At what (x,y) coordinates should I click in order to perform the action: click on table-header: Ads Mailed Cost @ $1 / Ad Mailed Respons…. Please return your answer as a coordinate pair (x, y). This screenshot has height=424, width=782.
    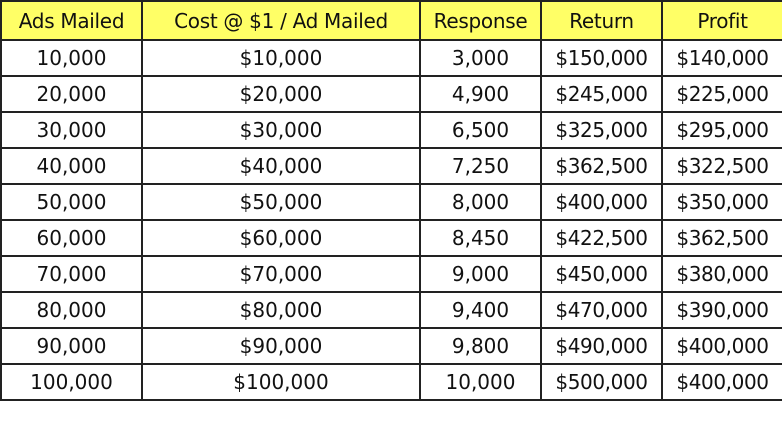
    Looking at the image, I should click on (391, 20).